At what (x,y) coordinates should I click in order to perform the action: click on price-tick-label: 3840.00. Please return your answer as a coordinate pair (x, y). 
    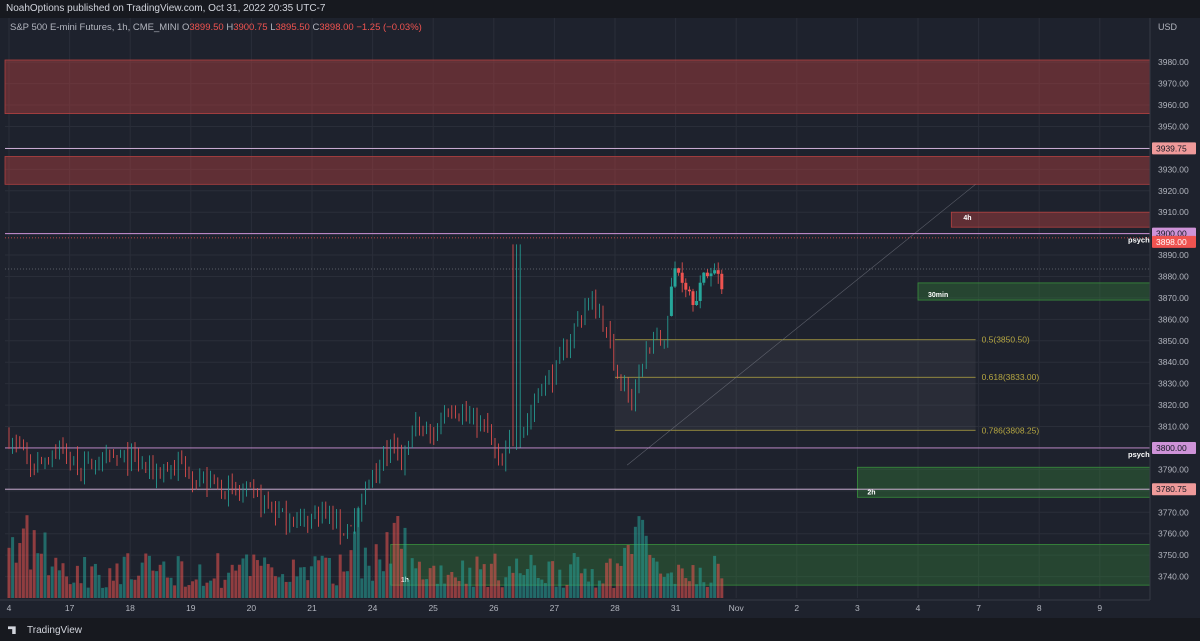
    Looking at the image, I should click on (1173, 362).